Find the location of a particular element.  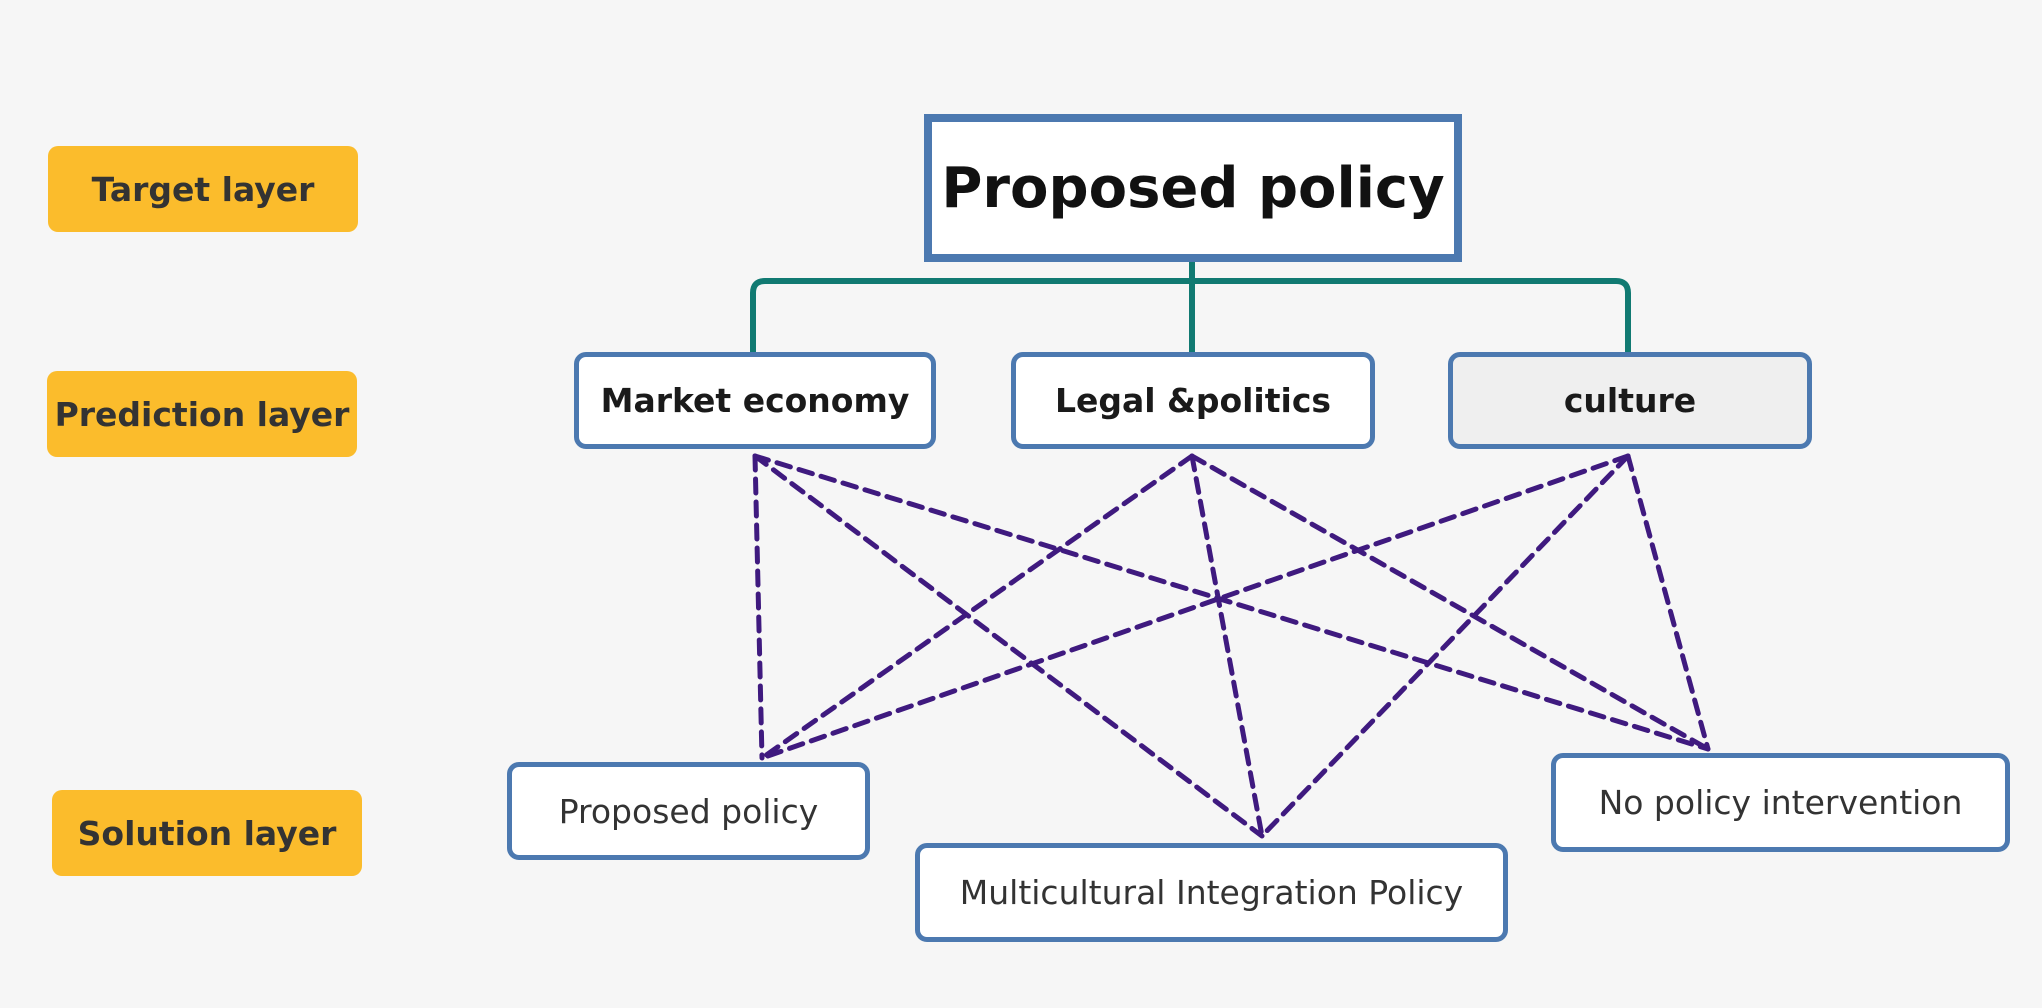

target-node: Proposed policy is located at coordinates (1193, 188).